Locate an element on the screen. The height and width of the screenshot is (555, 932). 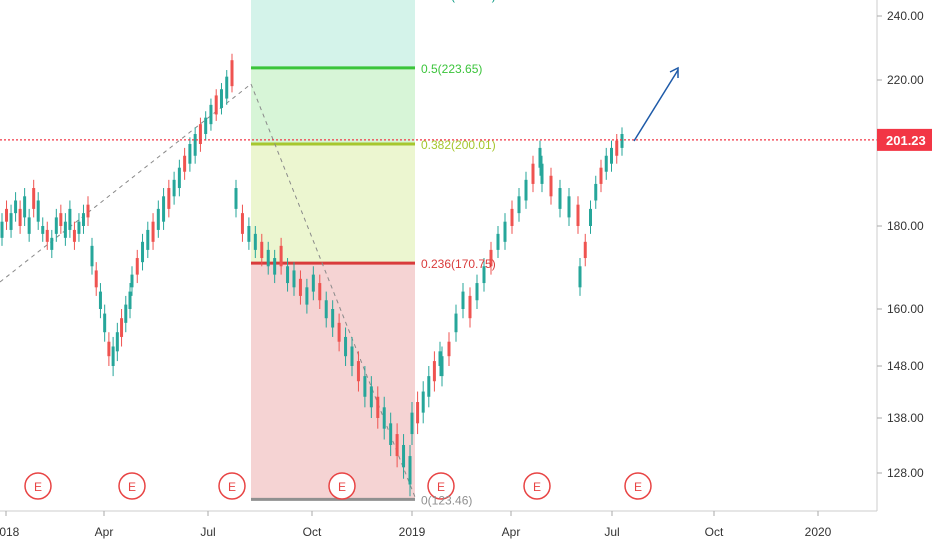
y-tick-label: 180.00 is located at coordinates (905, 226).